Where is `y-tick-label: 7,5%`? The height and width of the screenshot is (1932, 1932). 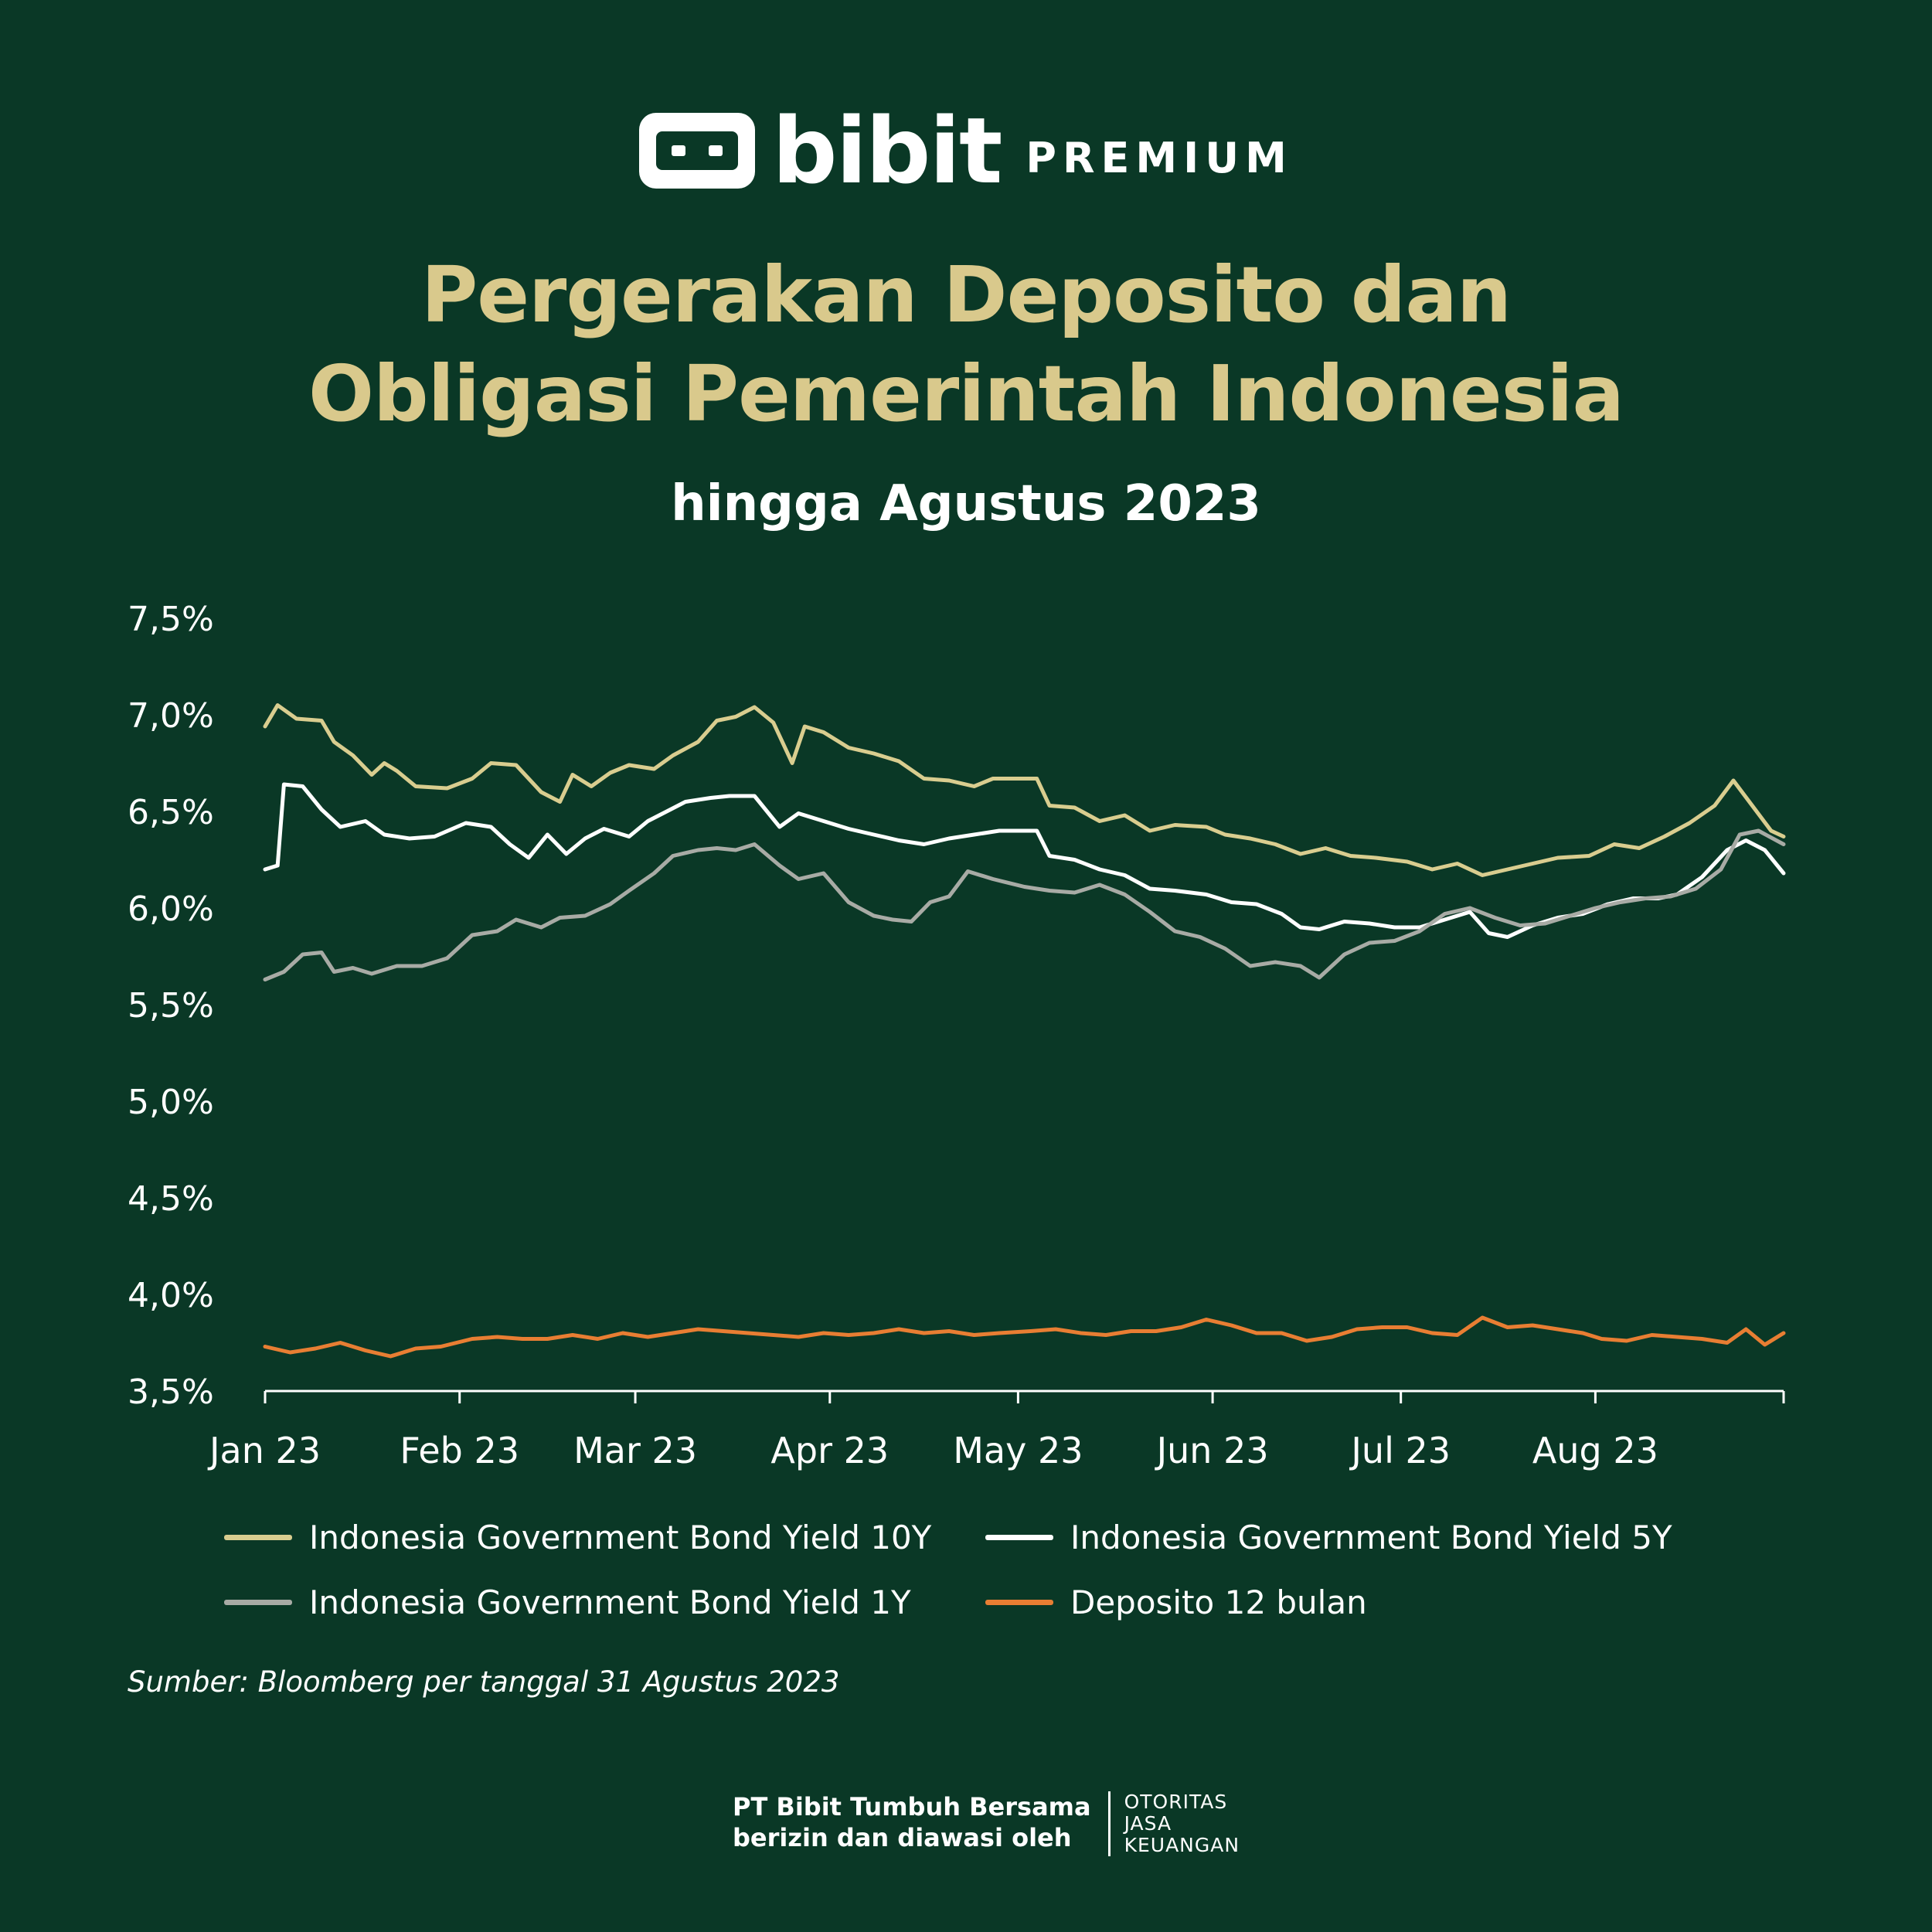
y-tick-label: 7,5% is located at coordinates (171, 620).